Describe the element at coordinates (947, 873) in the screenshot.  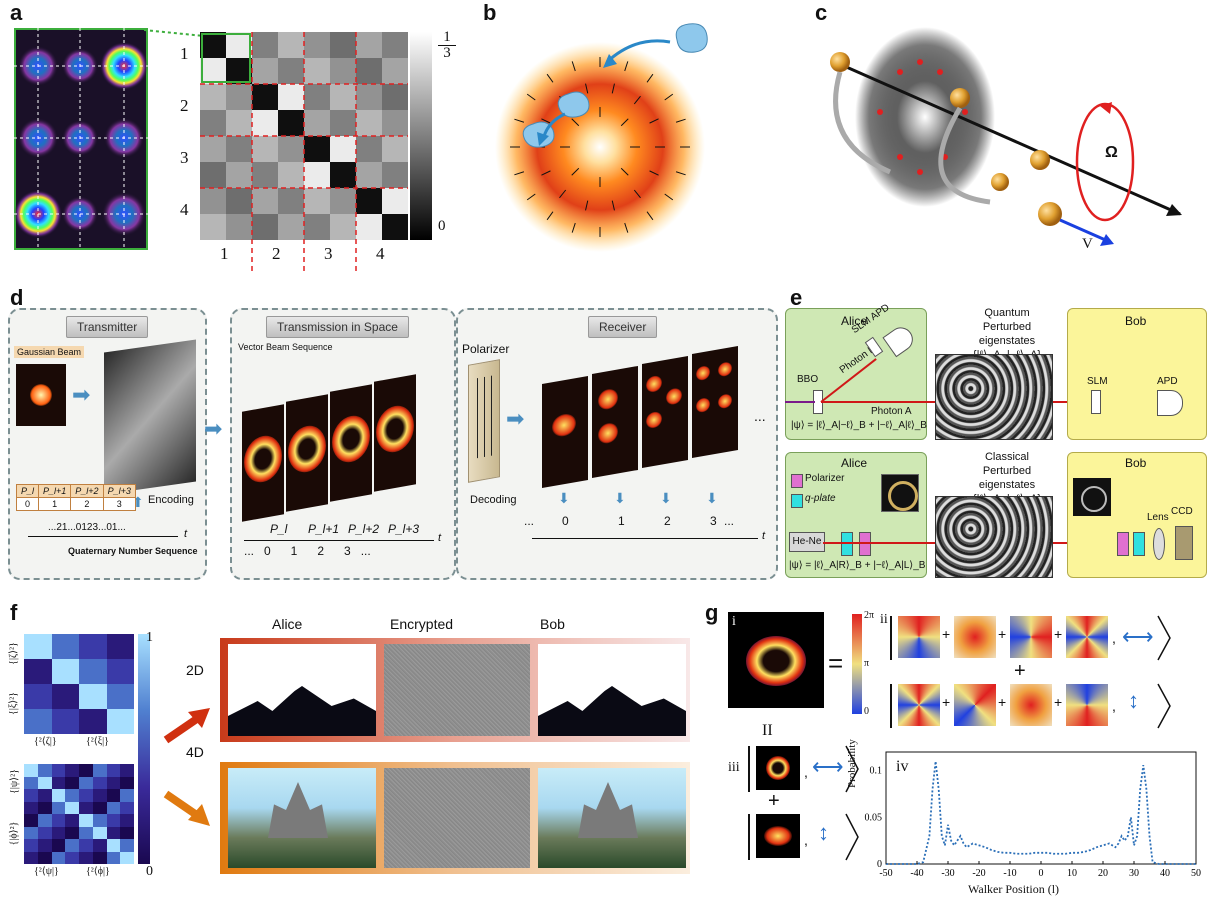
I see `x-tick-label: -30` at that location.